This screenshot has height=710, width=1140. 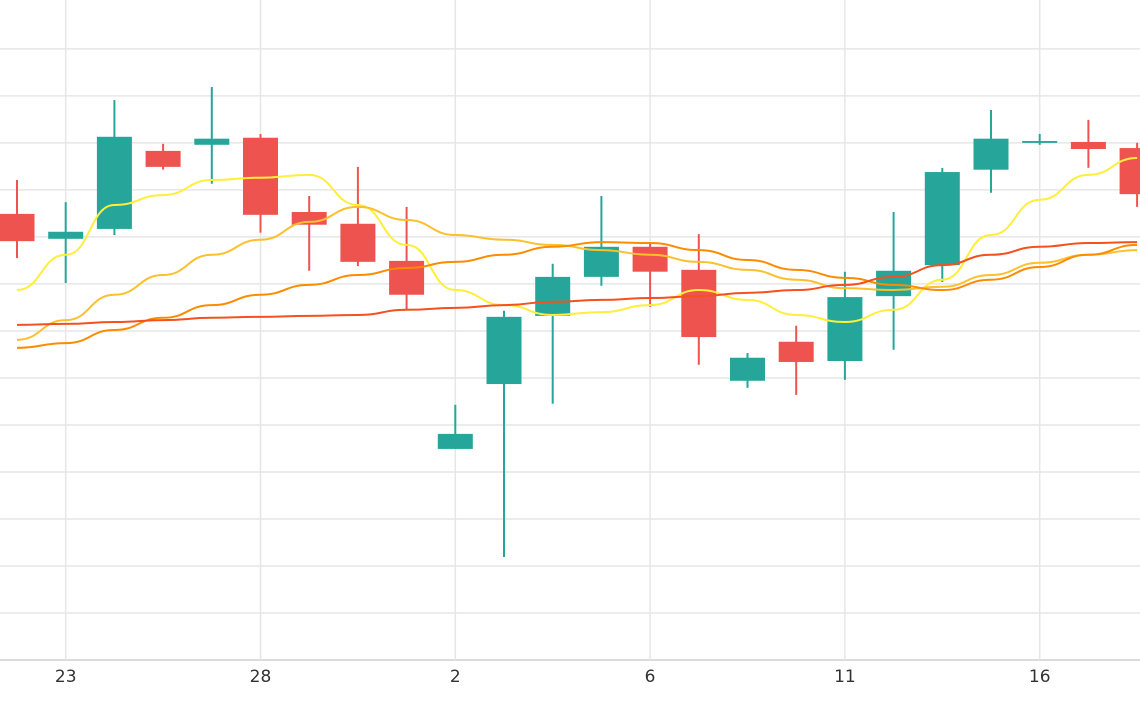 I want to click on x-tick-label: 28, so click(x=261, y=677).